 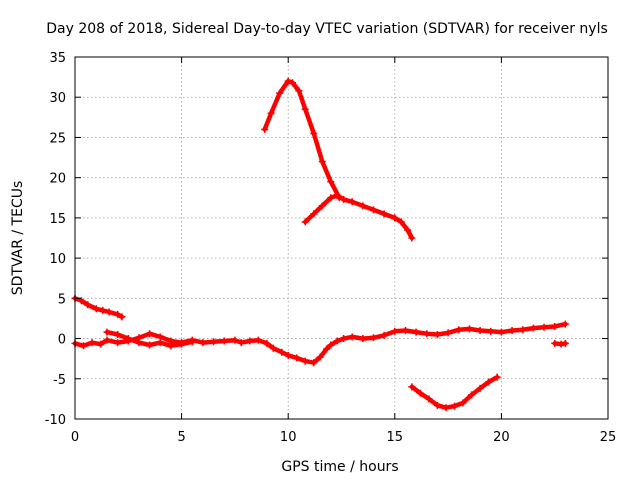 I want to click on y-tick-label: 20, so click(x=57, y=179).